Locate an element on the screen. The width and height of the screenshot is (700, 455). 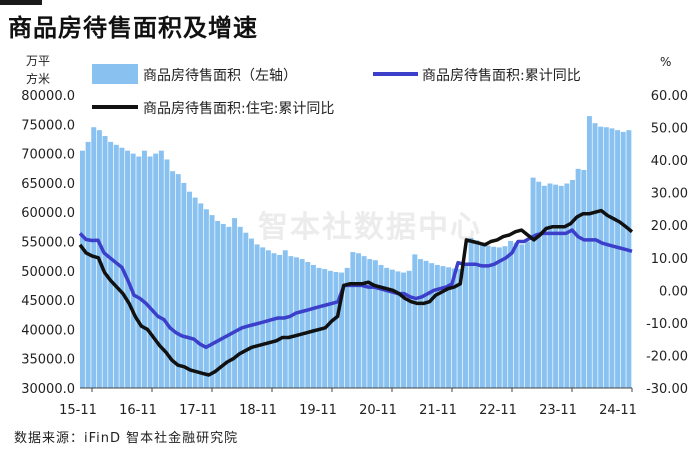
x-tick-label: 22-11 is located at coordinates (498, 410).